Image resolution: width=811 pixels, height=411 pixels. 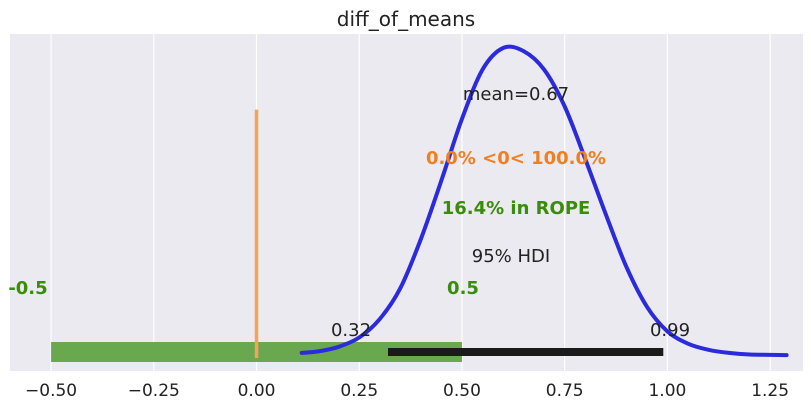 What do you see at coordinates (516, 158) in the screenshot?
I see `reference-probability-label: 0.0% <0< 100.0%` at bounding box center [516, 158].